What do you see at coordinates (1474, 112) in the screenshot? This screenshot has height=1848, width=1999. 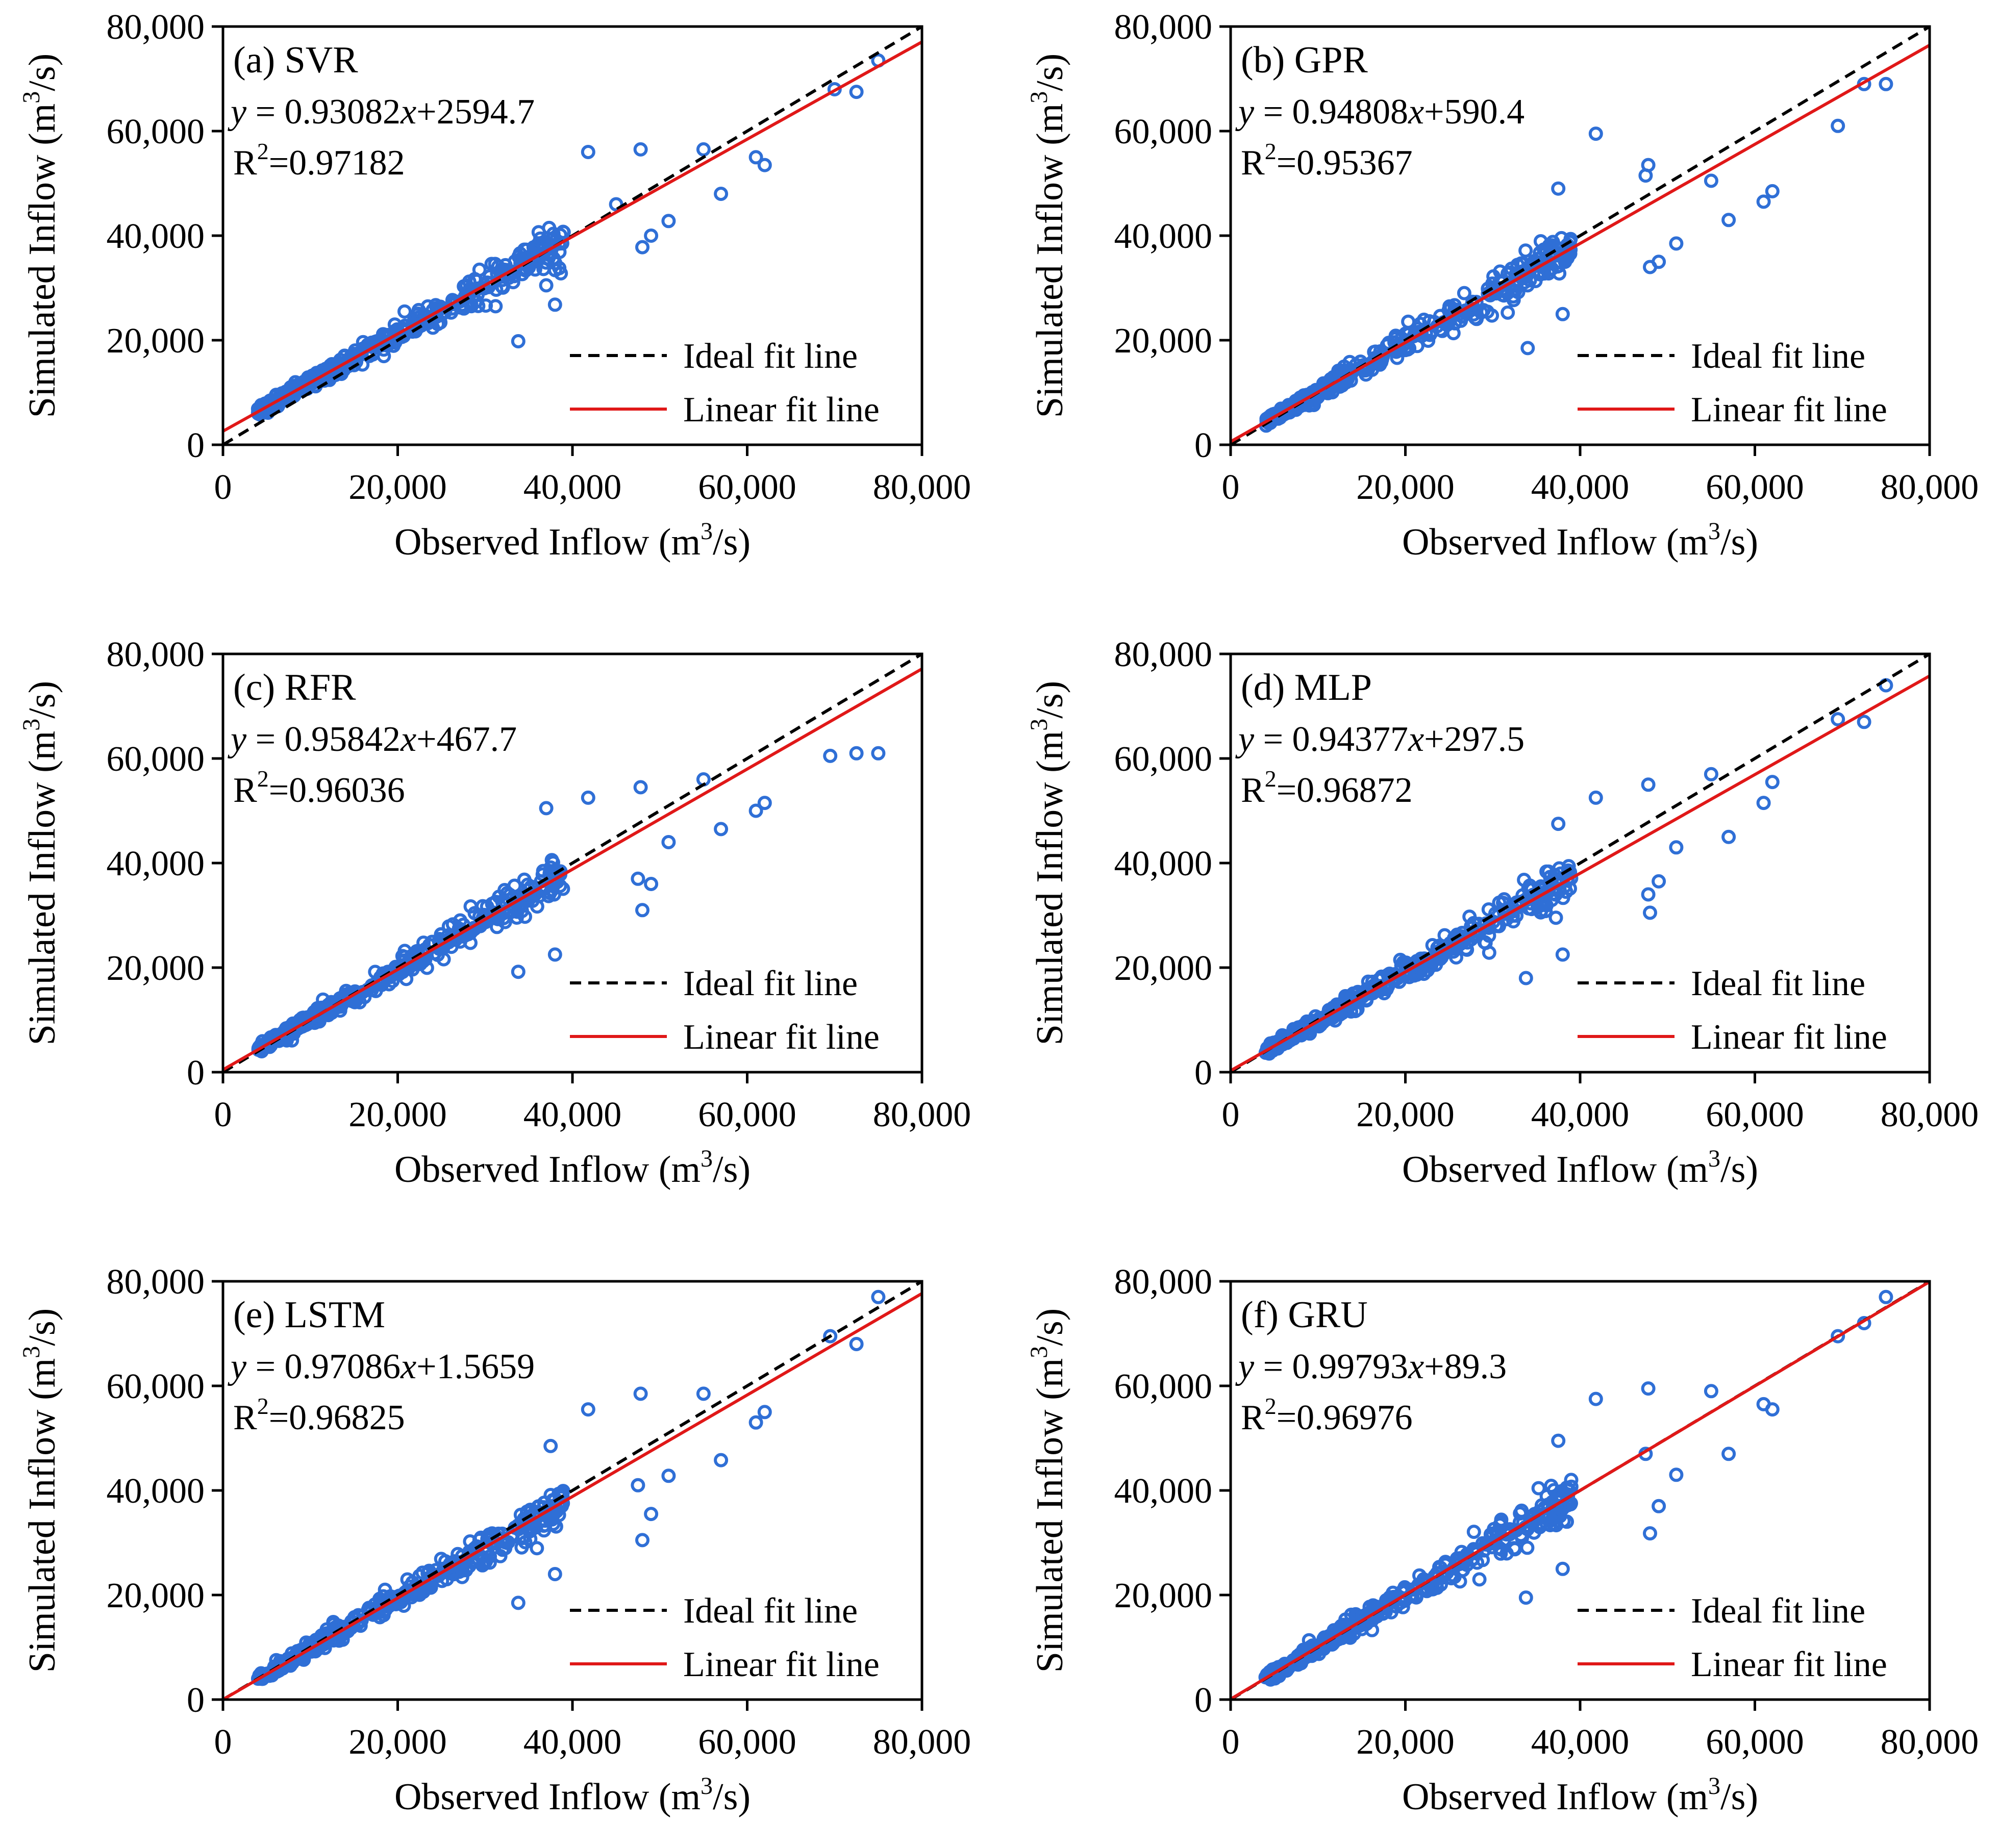 I see `equation-intercept: +590.4` at bounding box center [1474, 112].